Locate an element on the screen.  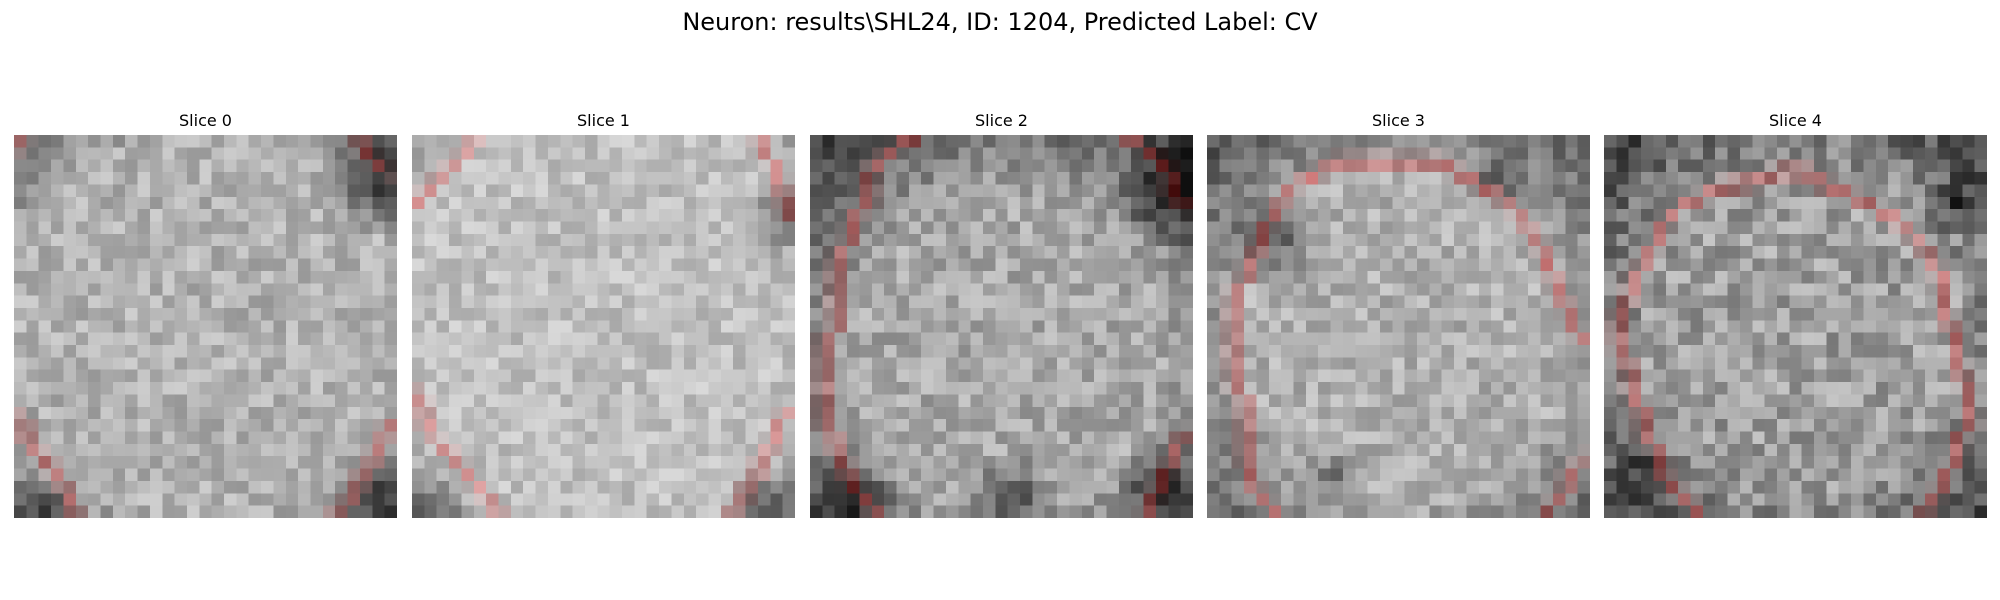
panel-slice-3: Slice 3 is located at coordinates (1398, 313).